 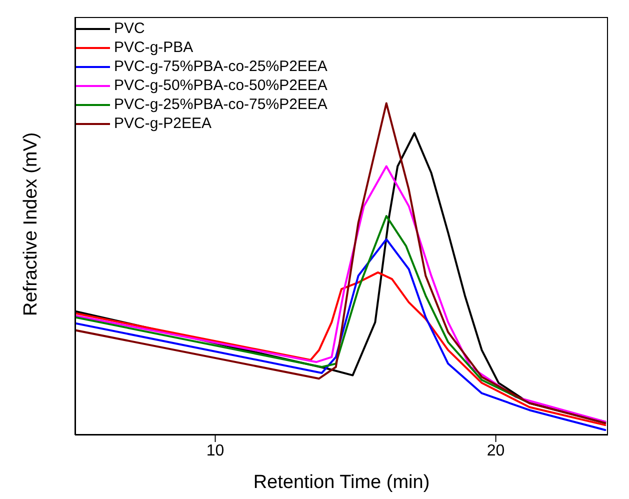 I want to click on legend-label: PVC-g-50%PBA-co-50%P2EEA, so click(x=221, y=85).